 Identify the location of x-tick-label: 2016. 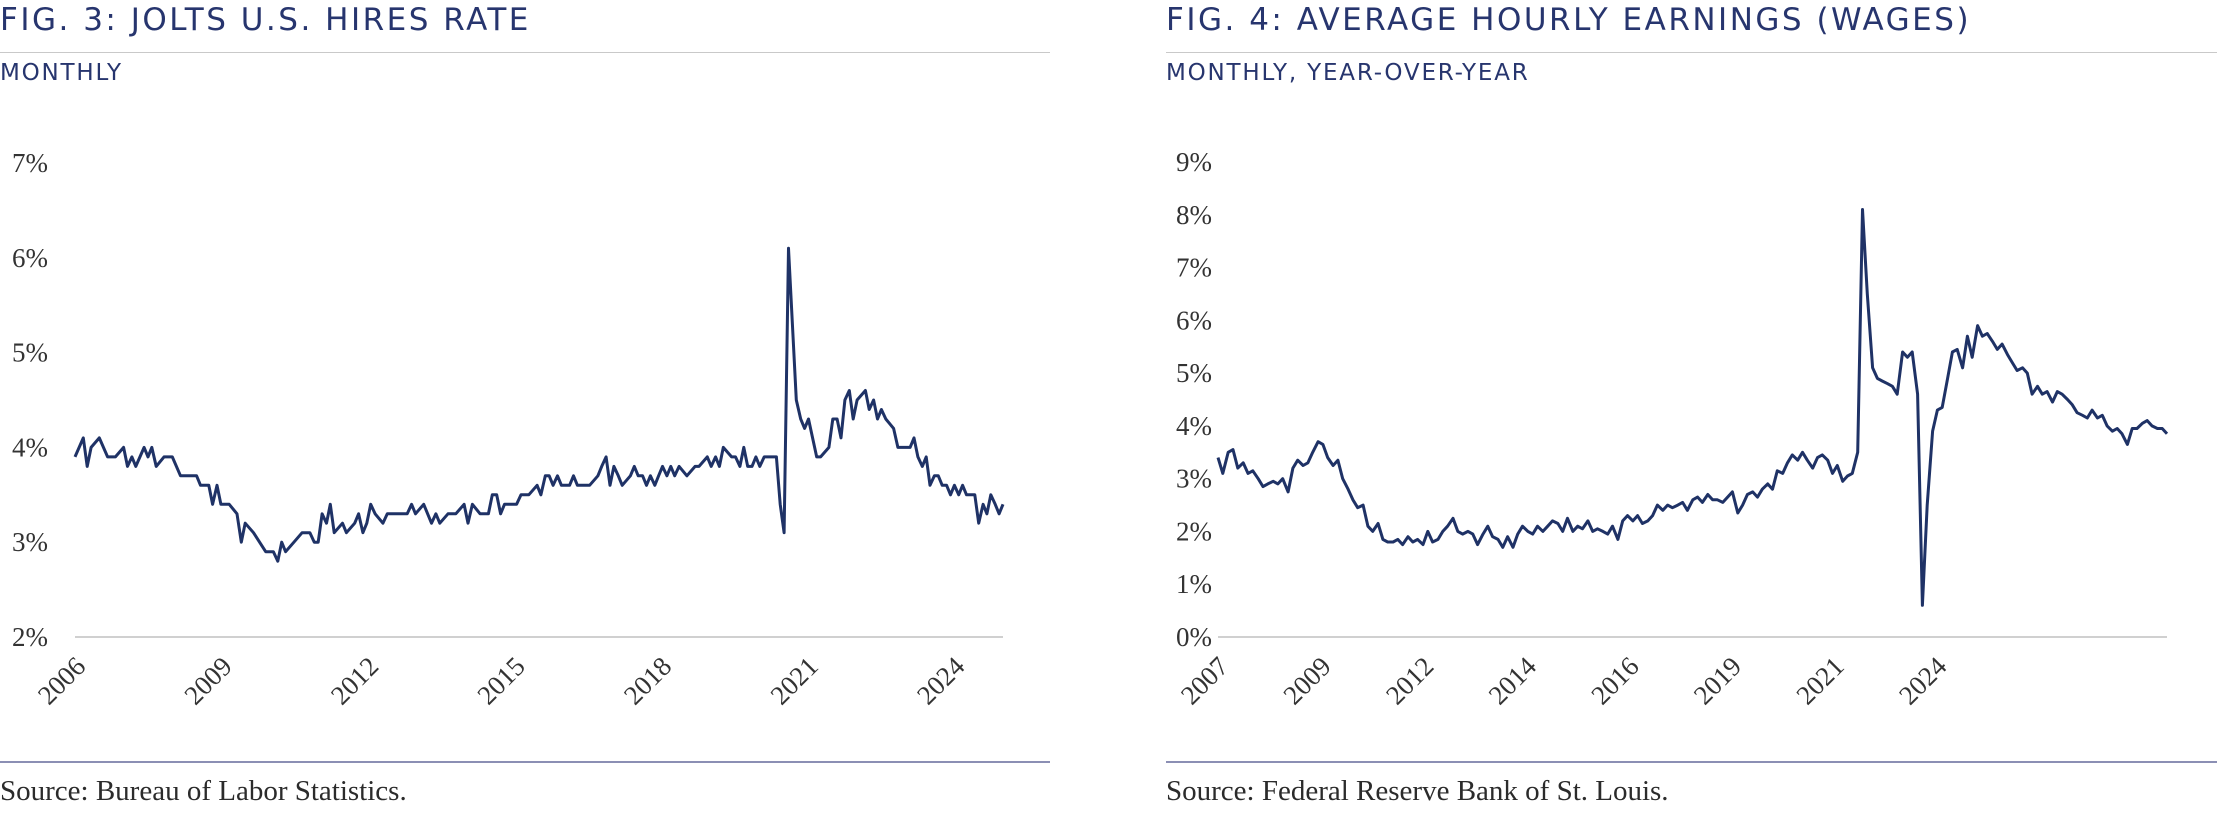
(1614, 680).